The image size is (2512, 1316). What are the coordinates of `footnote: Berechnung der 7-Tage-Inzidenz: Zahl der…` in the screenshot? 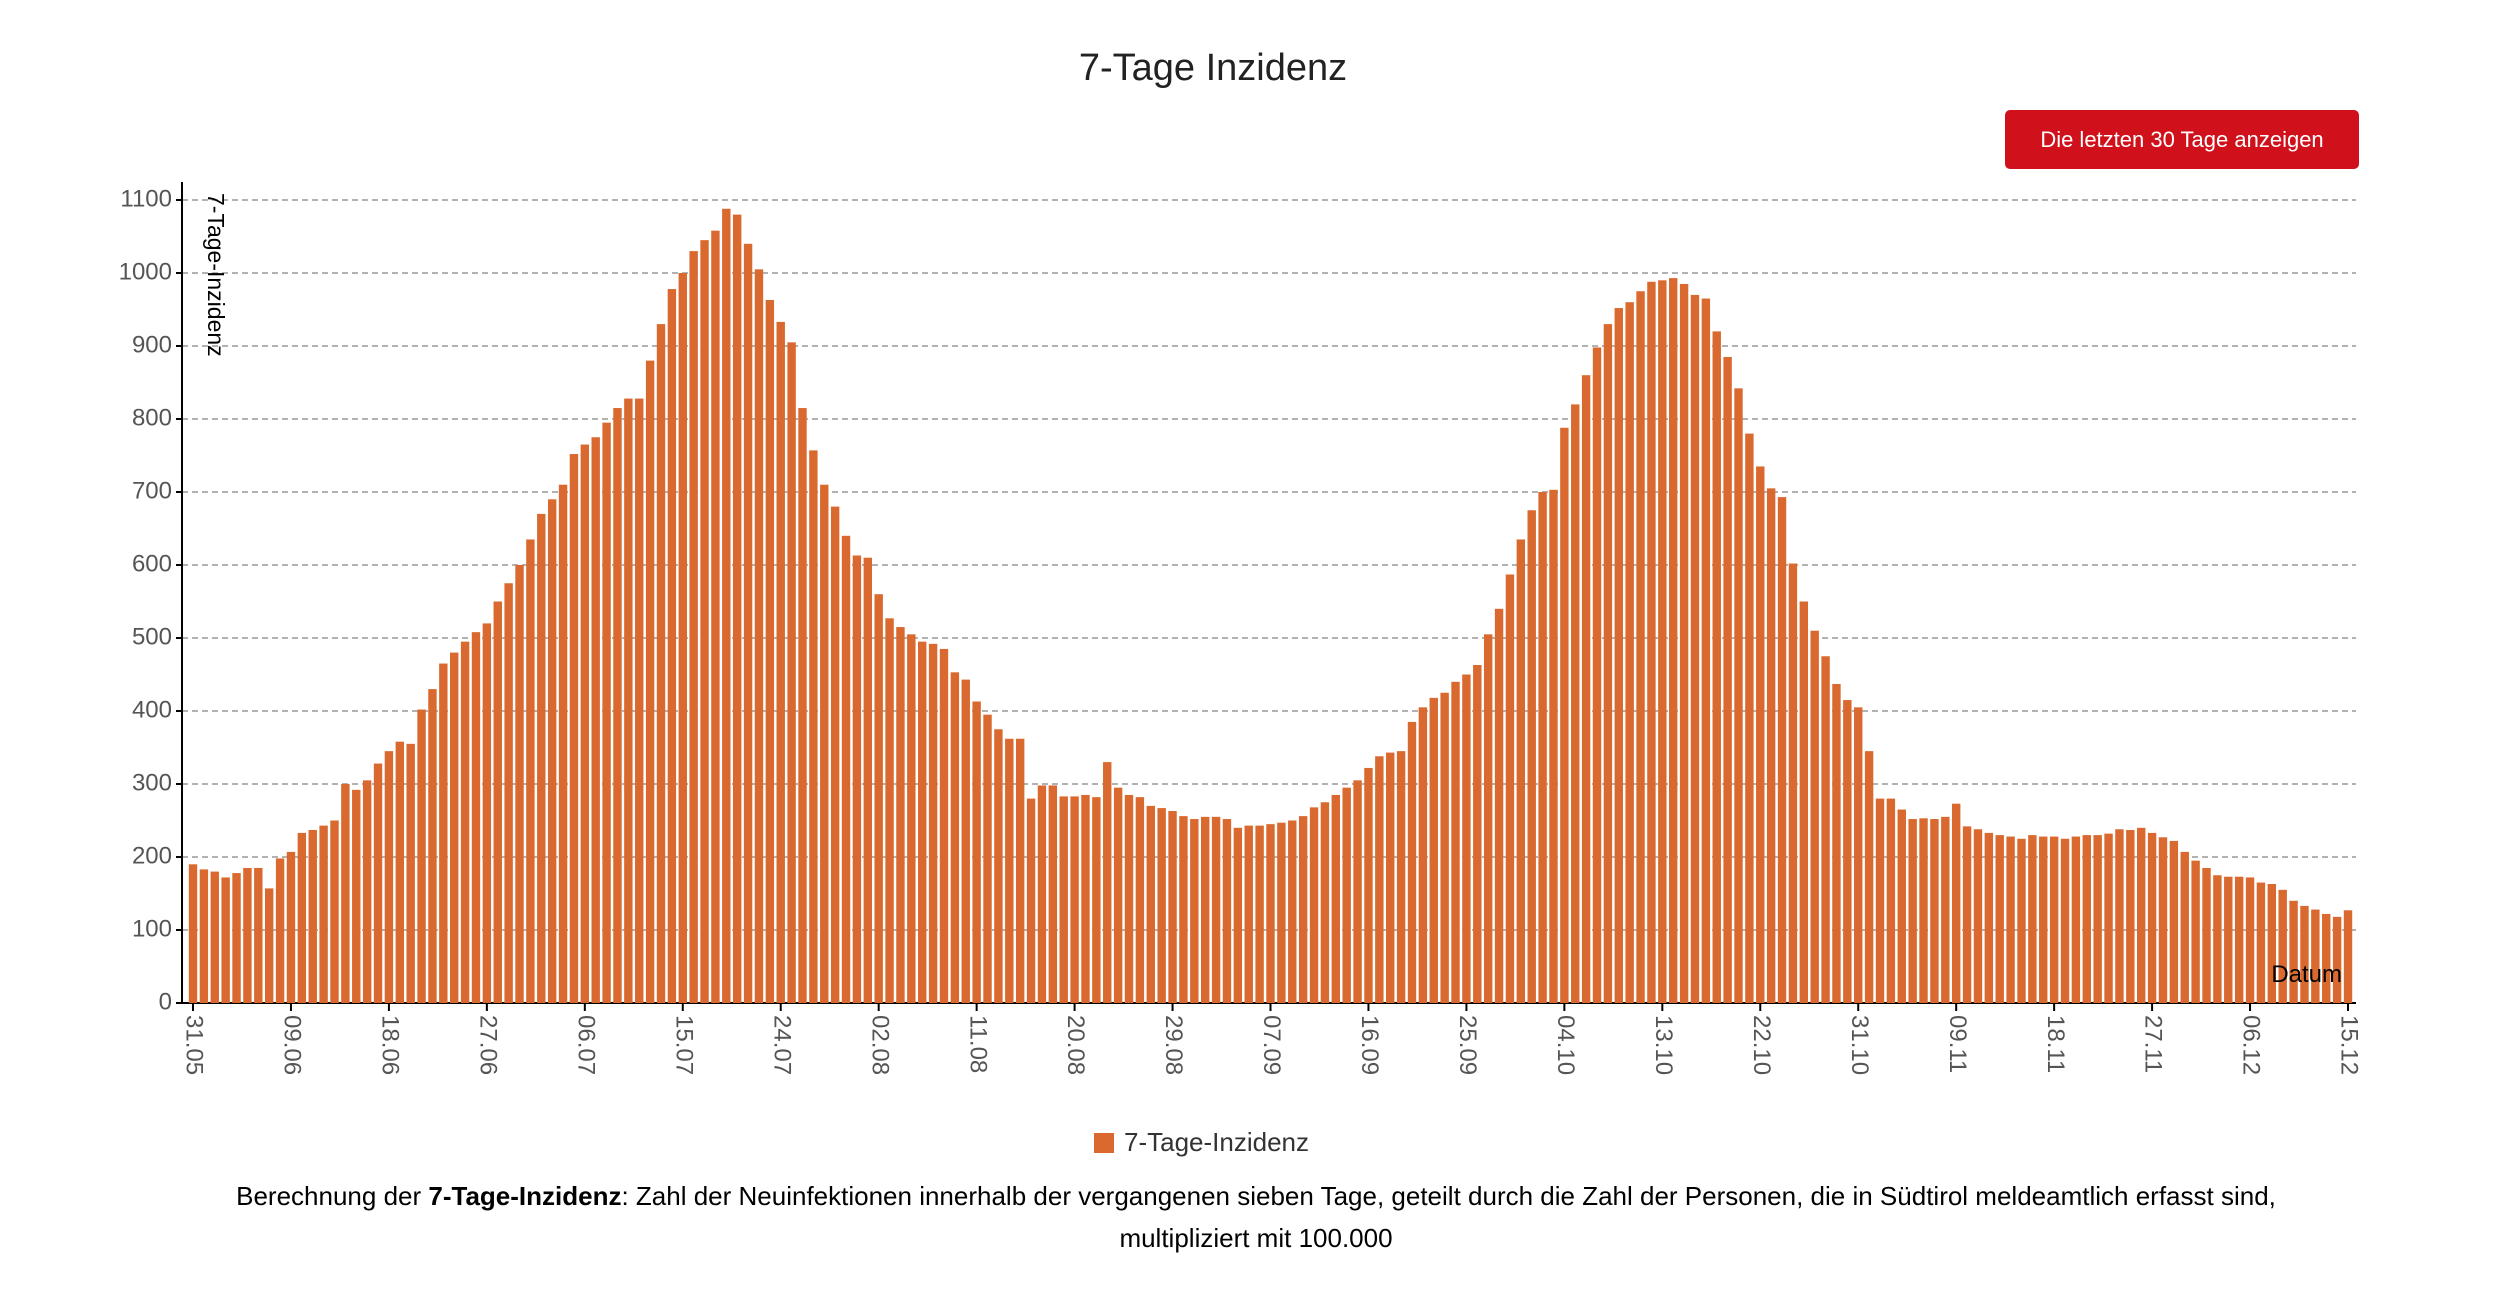 It's located at (1256, 1217).